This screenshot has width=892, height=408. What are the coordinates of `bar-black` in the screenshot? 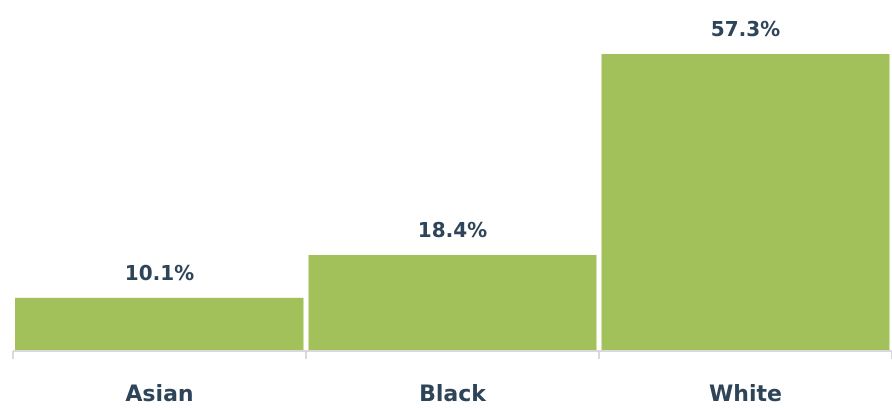 It's located at (452, 302).